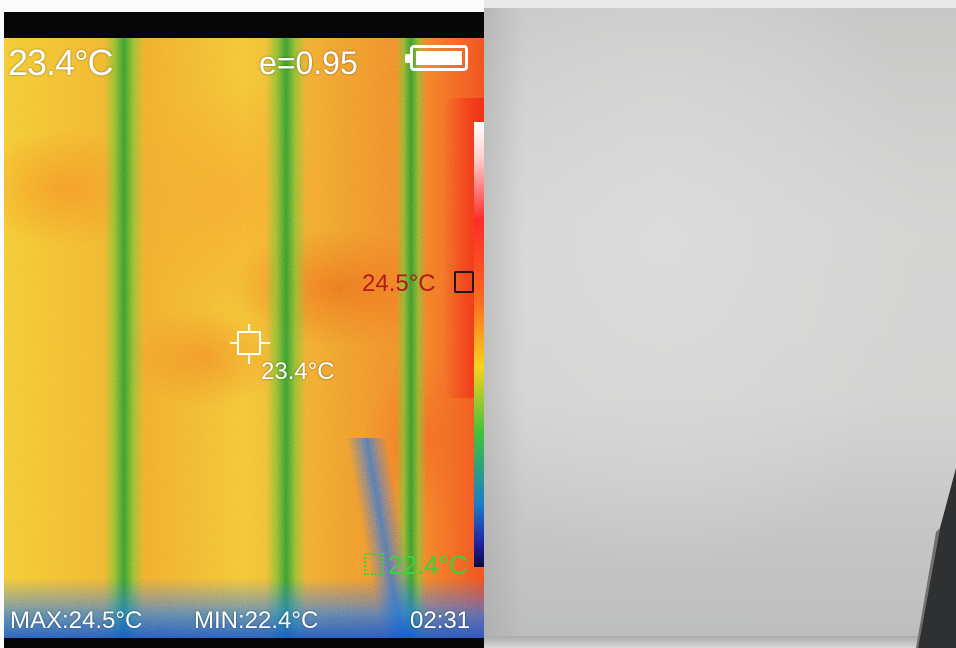  Describe the element at coordinates (76, 620) in the screenshot. I see `footer-max-temperature: MAX:24.5°C` at that location.